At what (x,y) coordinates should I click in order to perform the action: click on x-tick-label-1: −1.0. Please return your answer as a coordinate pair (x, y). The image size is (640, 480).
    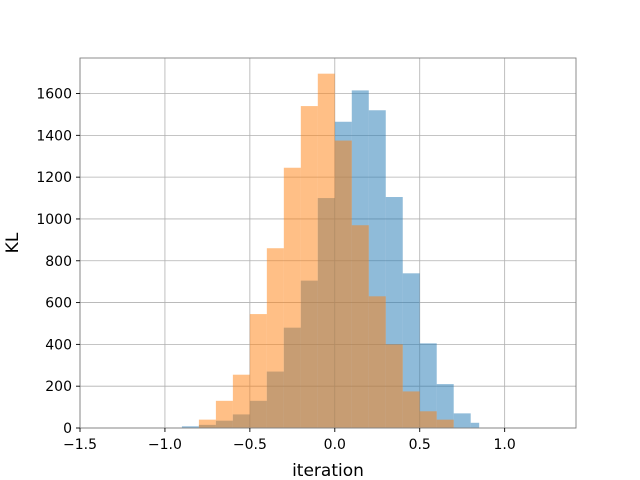
    Looking at the image, I should click on (165, 445).